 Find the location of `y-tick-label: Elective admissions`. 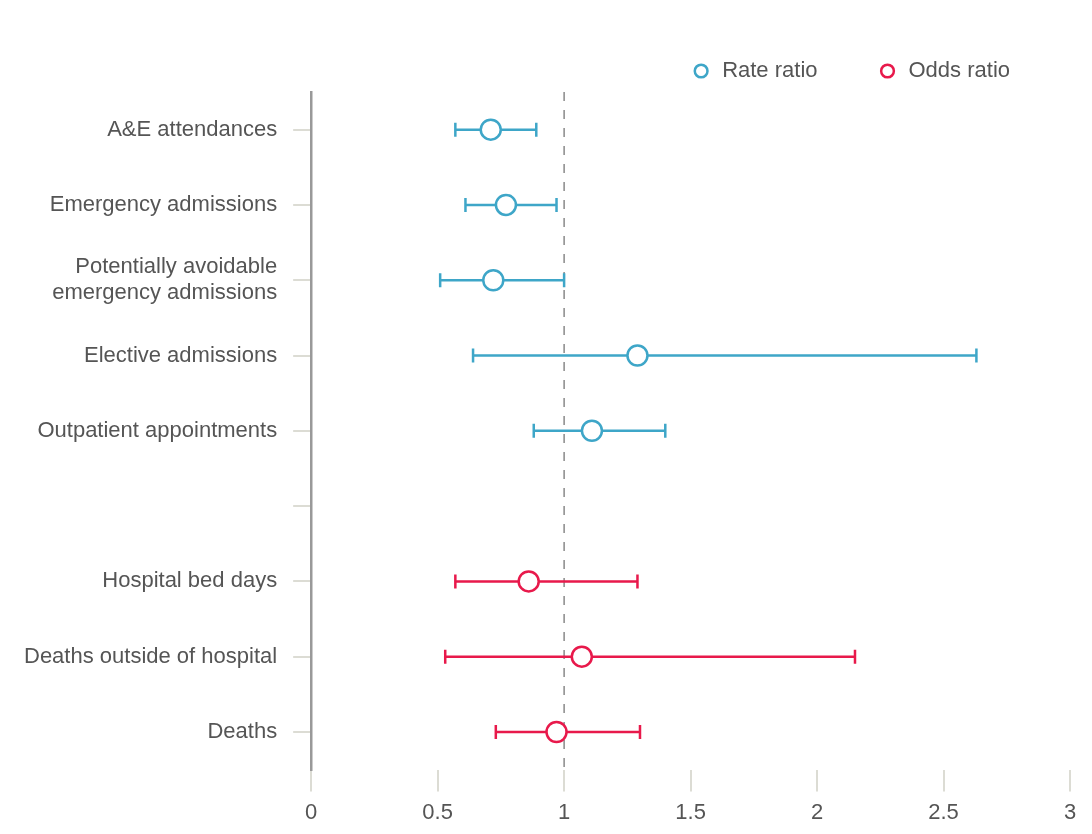

y-tick-label: Elective admissions is located at coordinates (180, 354).